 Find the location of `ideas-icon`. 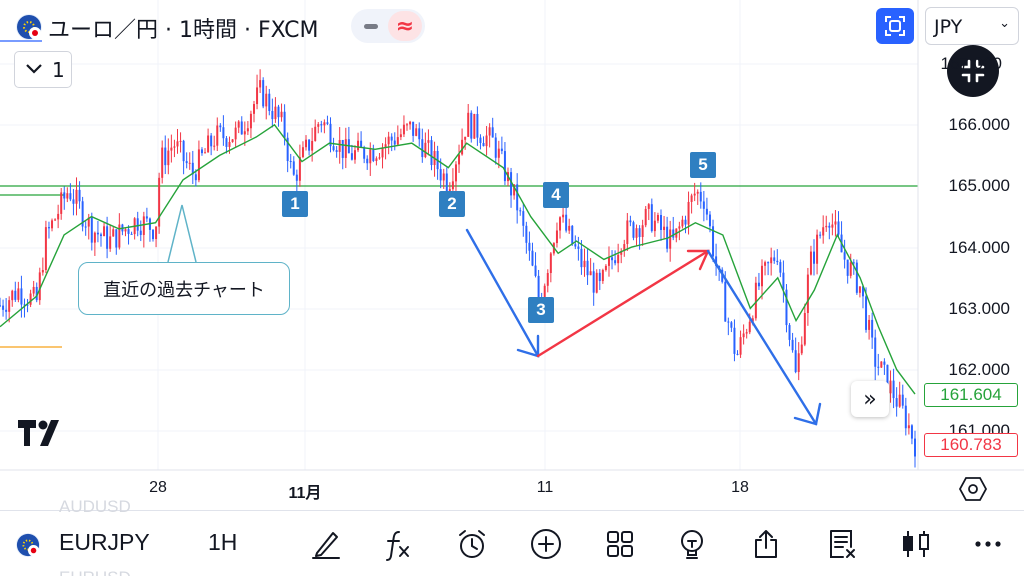

ideas-icon is located at coordinates (692, 544).